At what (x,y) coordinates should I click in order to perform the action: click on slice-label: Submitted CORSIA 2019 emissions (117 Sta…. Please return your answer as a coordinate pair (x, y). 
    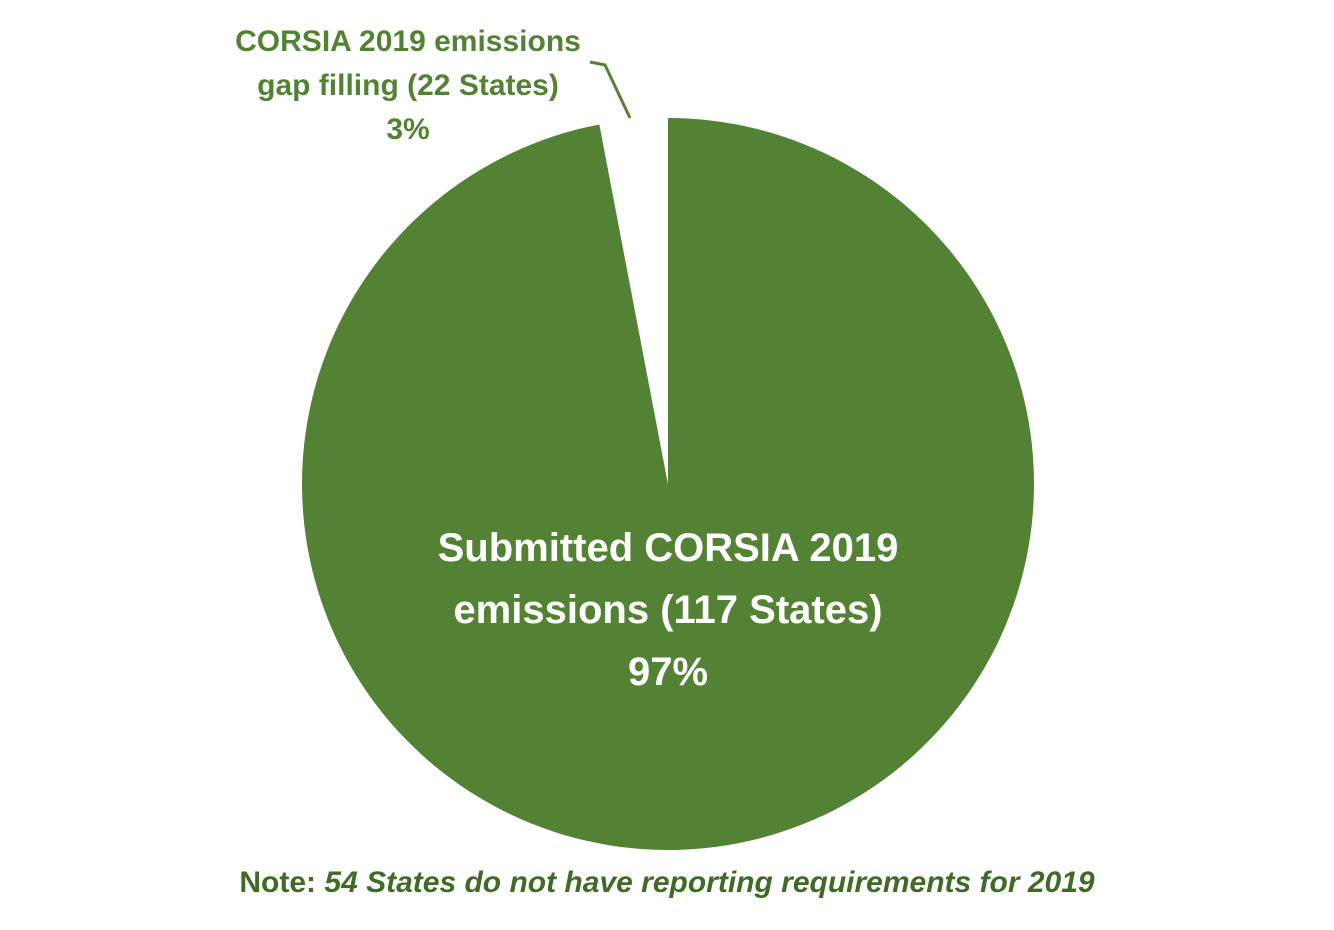
    Looking at the image, I should click on (668, 579).